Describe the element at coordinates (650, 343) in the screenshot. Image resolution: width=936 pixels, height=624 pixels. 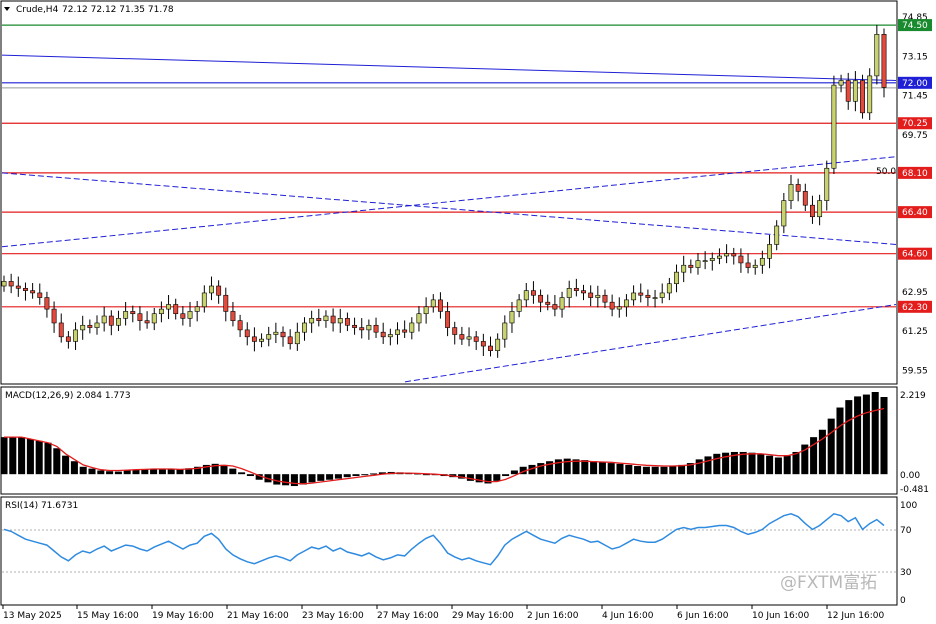
I see `lower-channel-line` at that location.